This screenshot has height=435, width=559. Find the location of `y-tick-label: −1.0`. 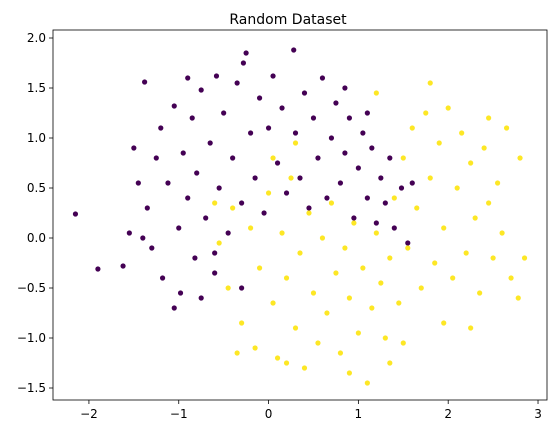

y-tick-label: −1.0 is located at coordinates (31, 338).